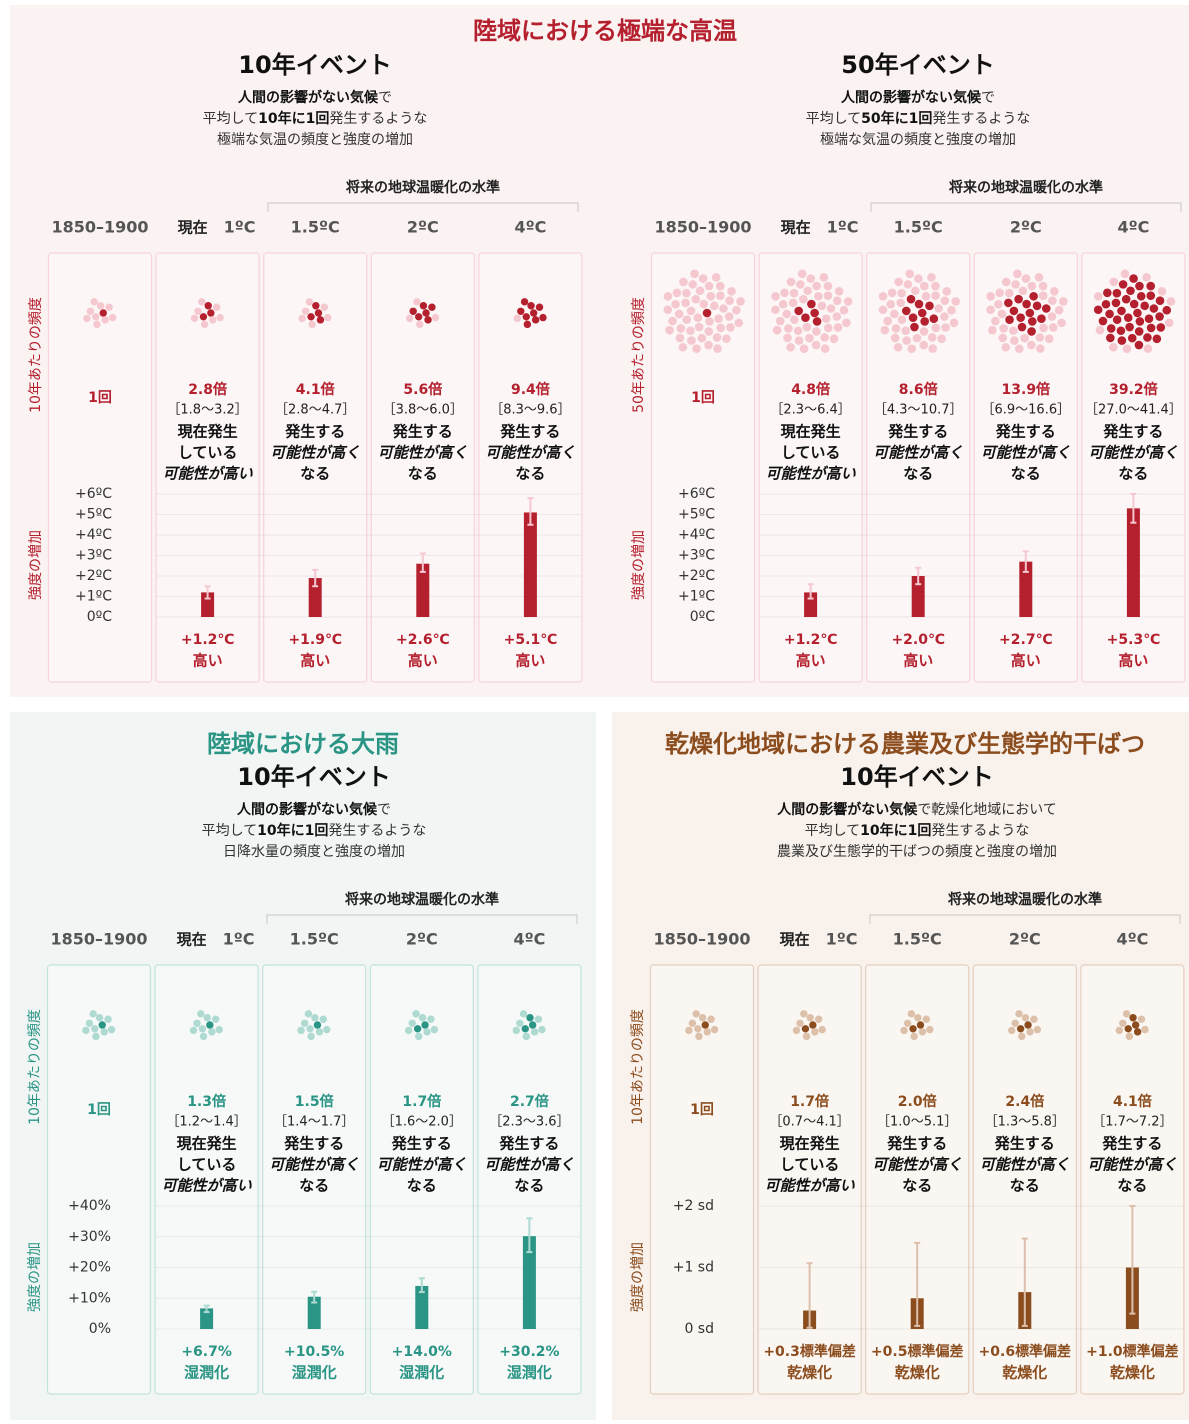 This screenshot has width=1189, height=1424. I want to click on level-label: 1.5ºC, so click(917, 939).